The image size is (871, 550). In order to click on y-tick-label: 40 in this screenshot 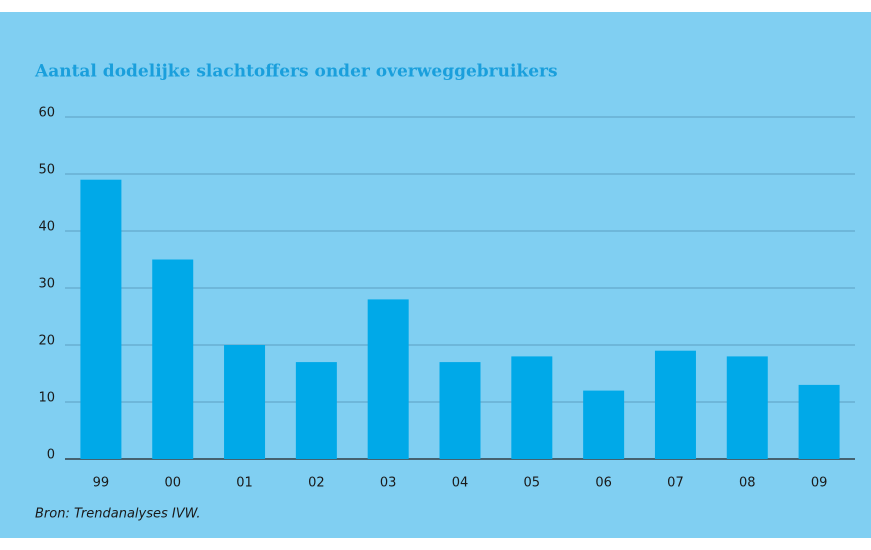, I will do `click(46, 227)`.